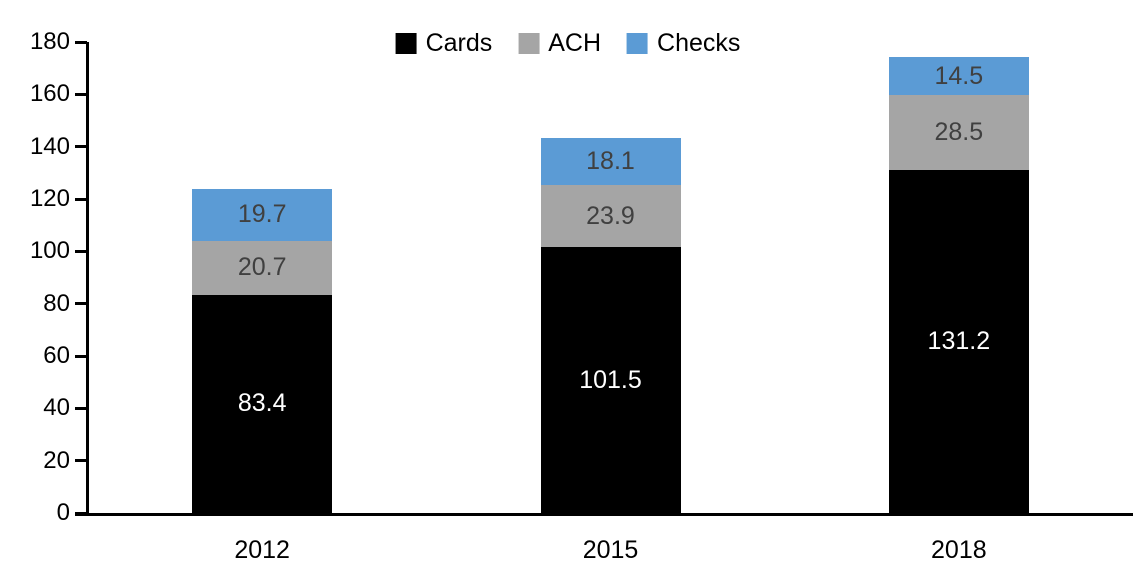 This screenshot has height=588, width=1136. I want to click on legend-item-ach: ACH, so click(559, 43).